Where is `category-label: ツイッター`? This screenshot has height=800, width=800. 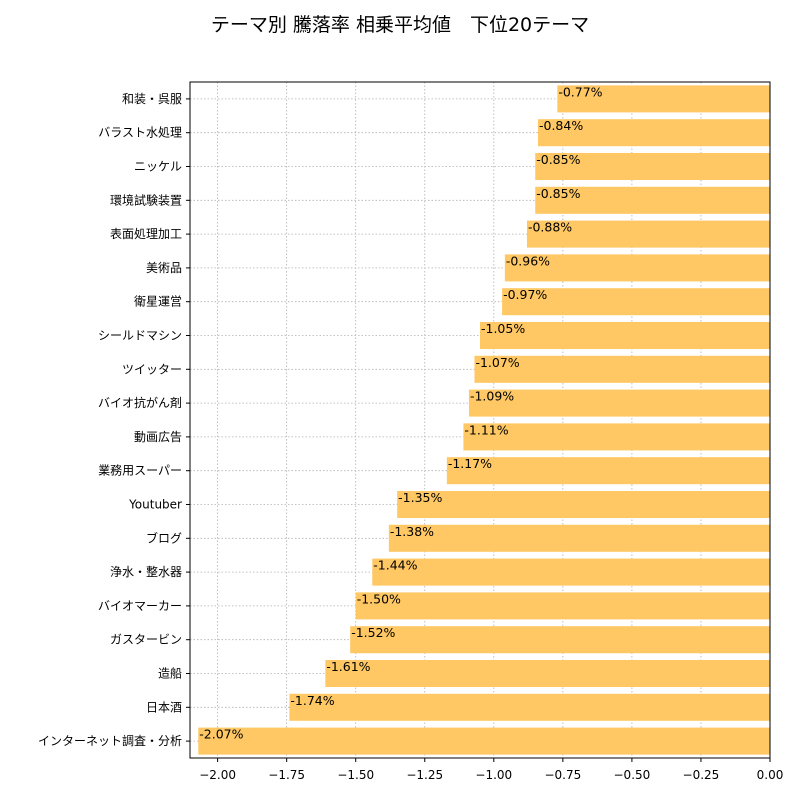 category-label: ツイッター is located at coordinates (152, 369).